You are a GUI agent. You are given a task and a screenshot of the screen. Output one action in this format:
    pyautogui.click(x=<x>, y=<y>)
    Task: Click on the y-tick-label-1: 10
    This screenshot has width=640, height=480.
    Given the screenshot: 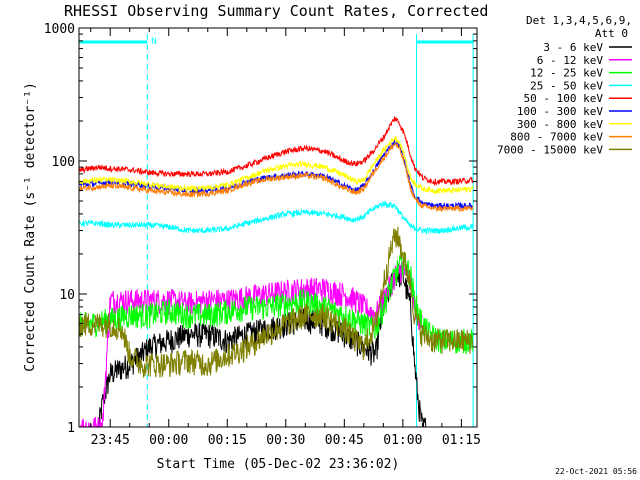 What is the action you would take?
    pyautogui.click(x=67, y=295)
    